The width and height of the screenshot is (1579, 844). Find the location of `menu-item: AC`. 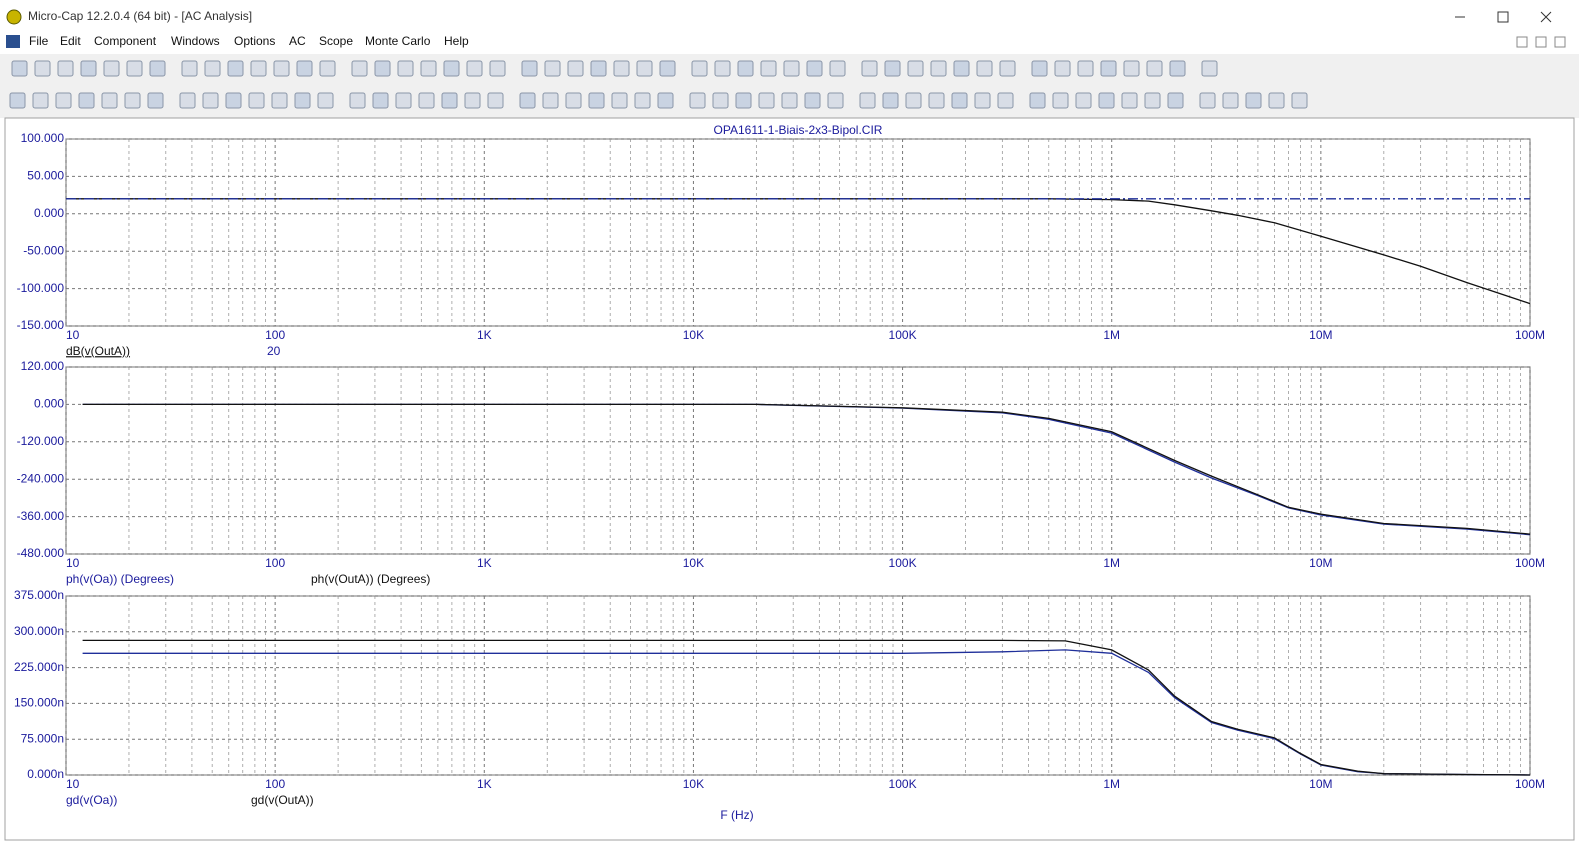

menu-item: AC is located at coordinates (297, 41).